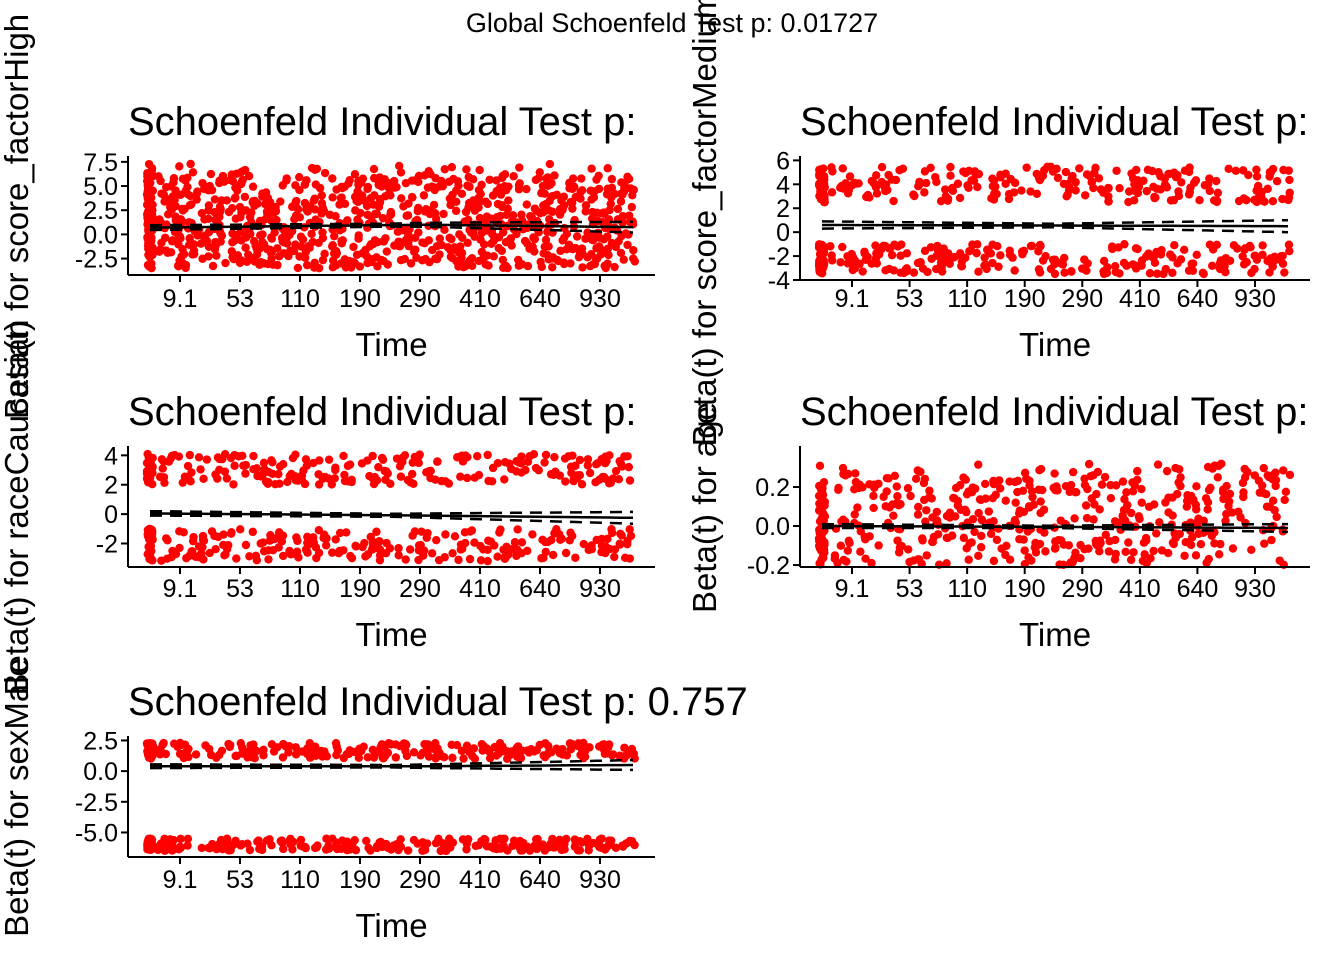  Describe the element at coordinates (779, 257) in the screenshot. I see `y-tick-label: -2` at that location.